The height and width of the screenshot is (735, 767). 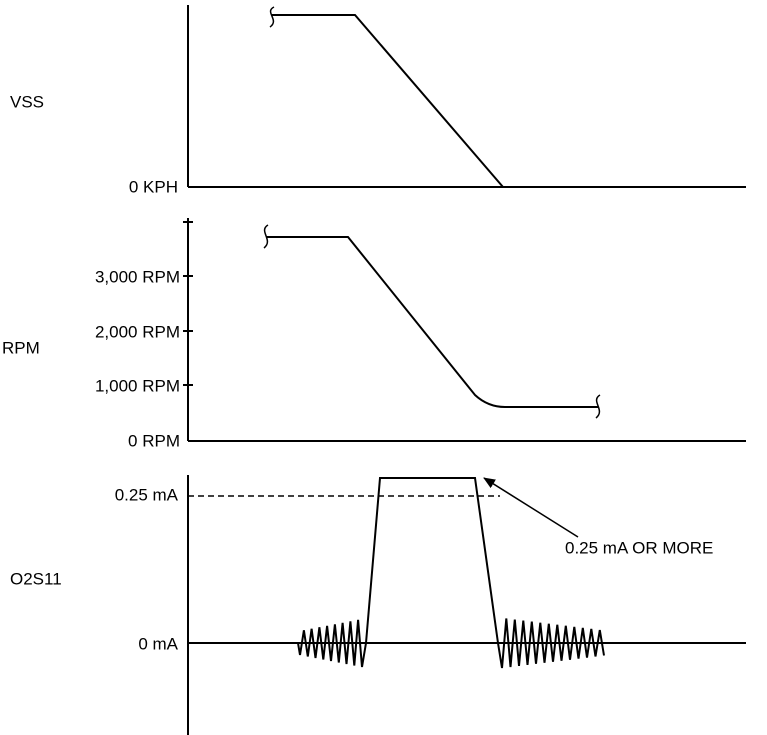 I want to click on o2s-trace, so click(x=451, y=573).